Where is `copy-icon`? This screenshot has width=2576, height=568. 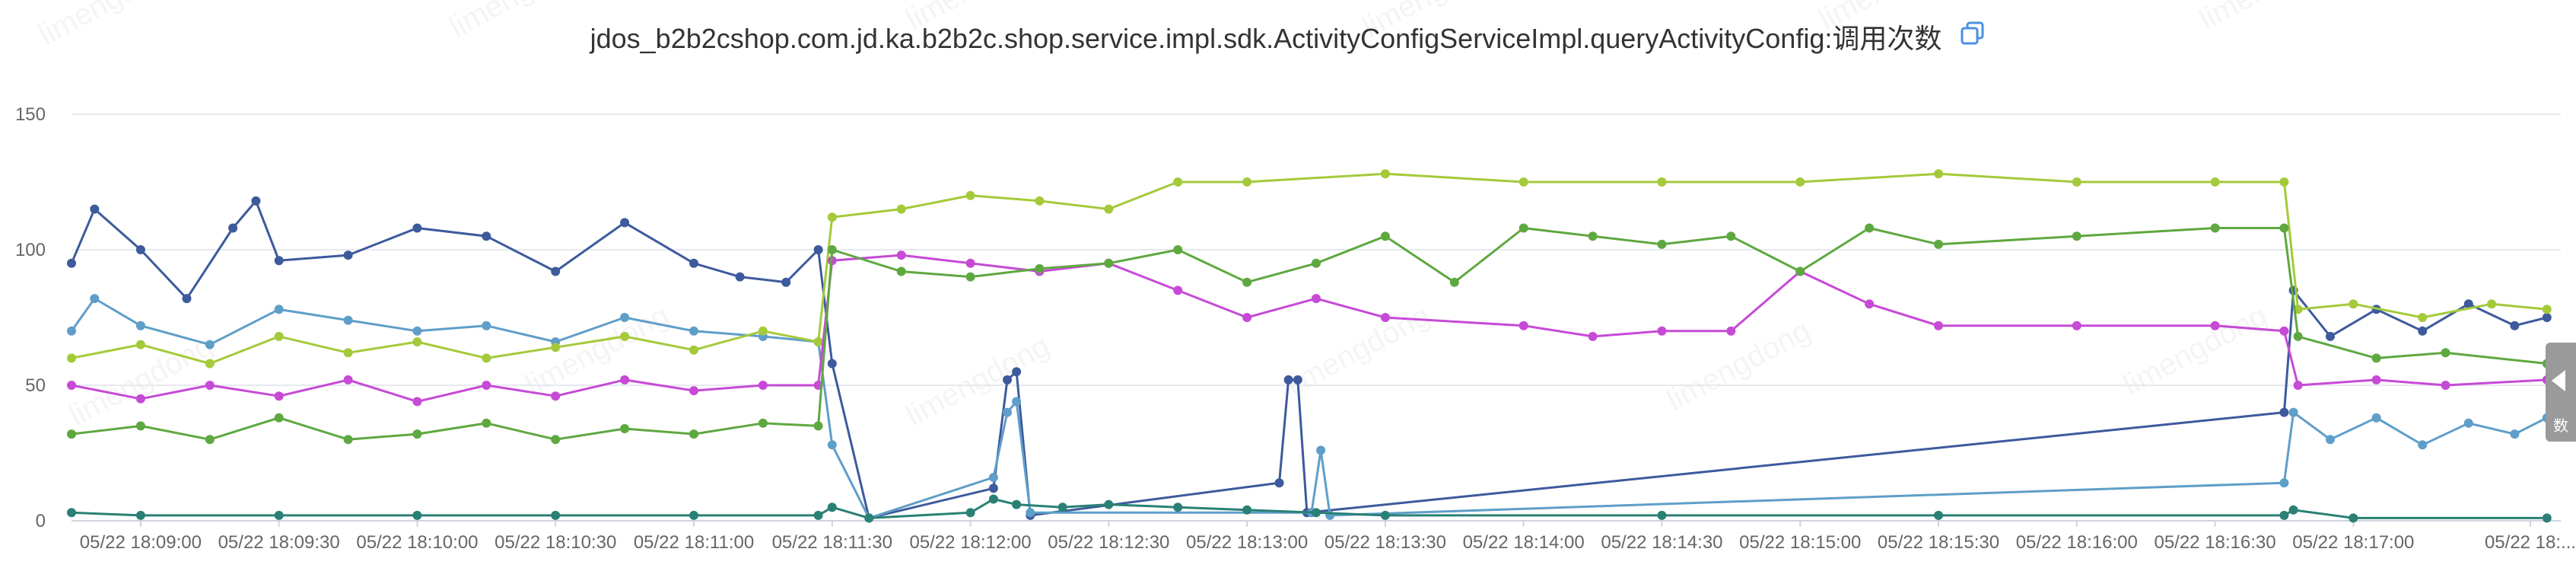
copy-icon is located at coordinates (1973, 37).